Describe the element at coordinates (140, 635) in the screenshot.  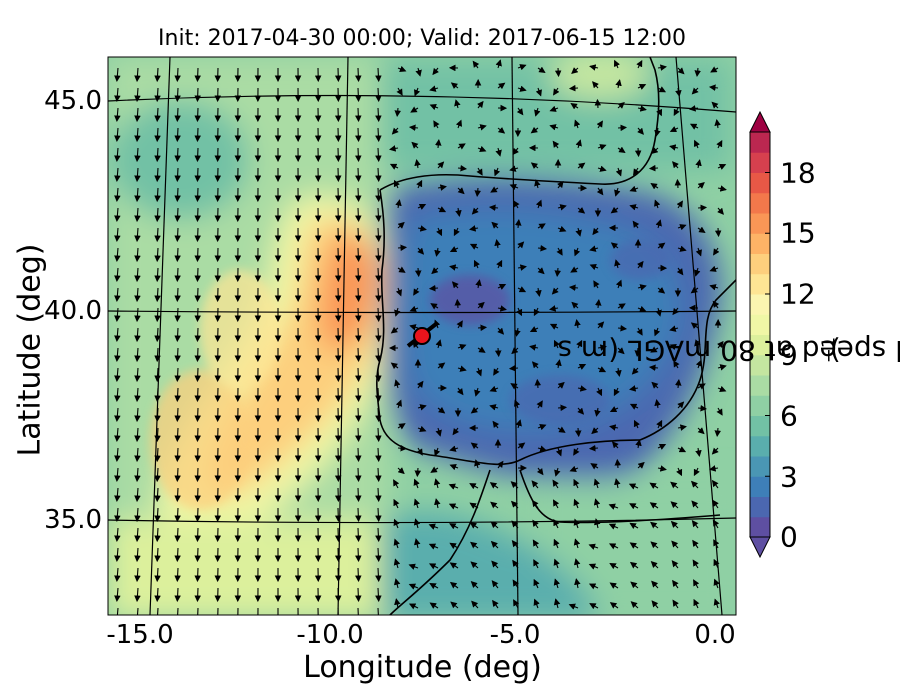
I see `x-tick-label: -15.0` at that location.